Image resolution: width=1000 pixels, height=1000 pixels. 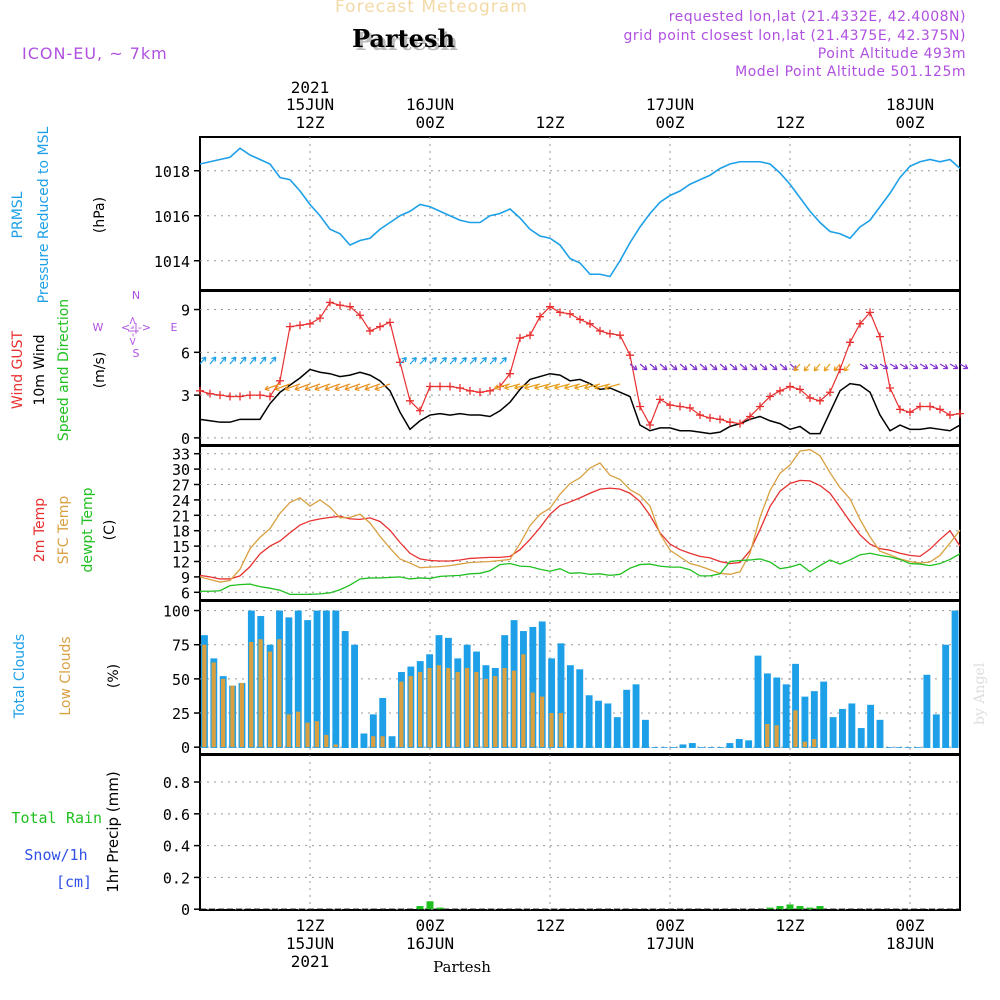 I want to click on y-tick-label: 12, so click(x=181, y=563).